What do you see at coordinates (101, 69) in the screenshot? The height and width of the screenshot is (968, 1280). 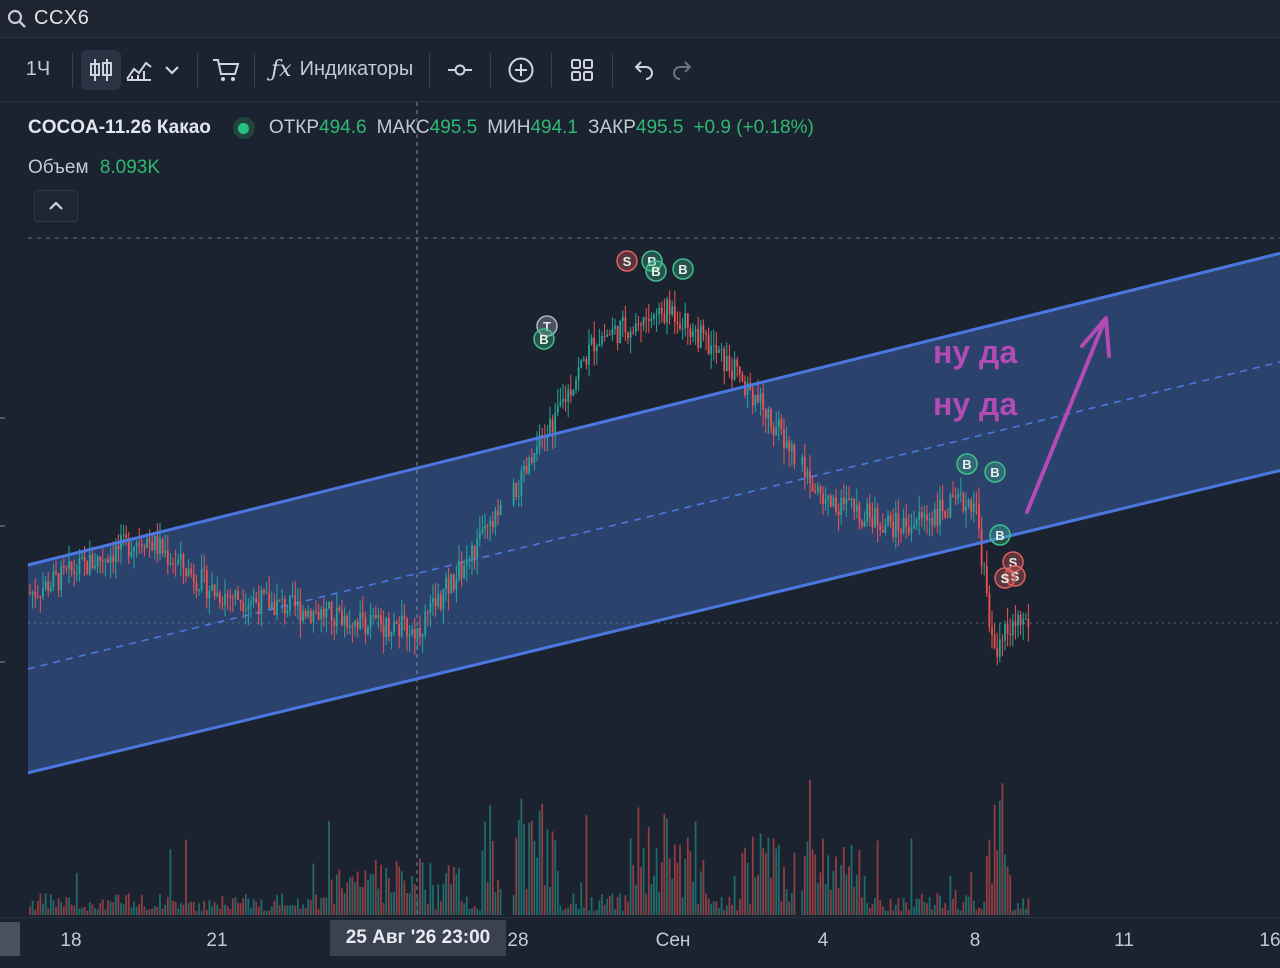 I see `candles-icon` at bounding box center [101, 69].